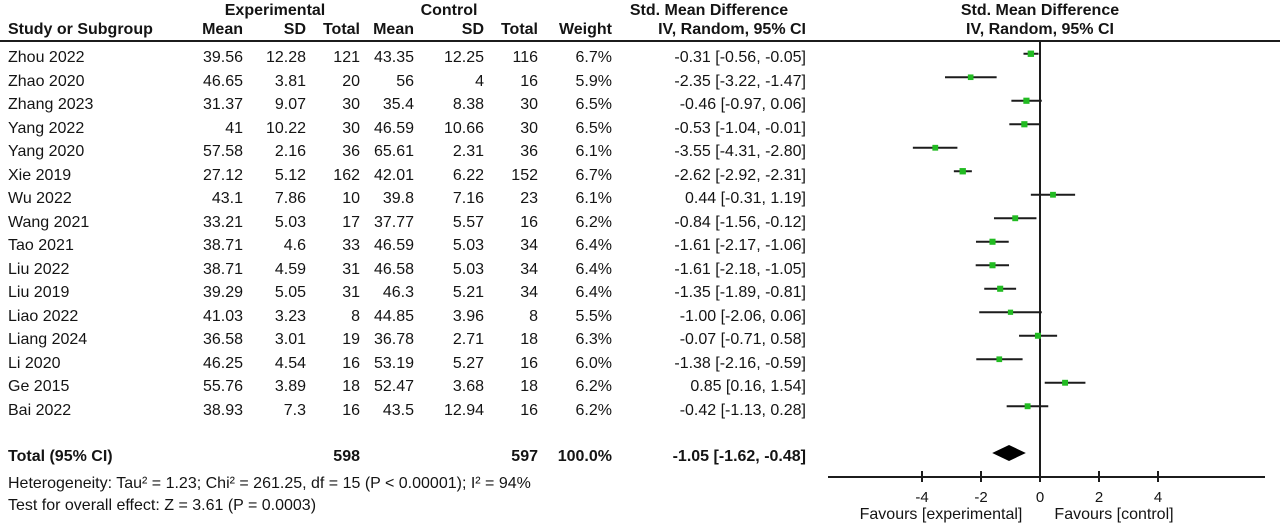 This screenshot has width=1280, height=529. I want to click on mean-exp-cell: 46.65, so click(222, 81).